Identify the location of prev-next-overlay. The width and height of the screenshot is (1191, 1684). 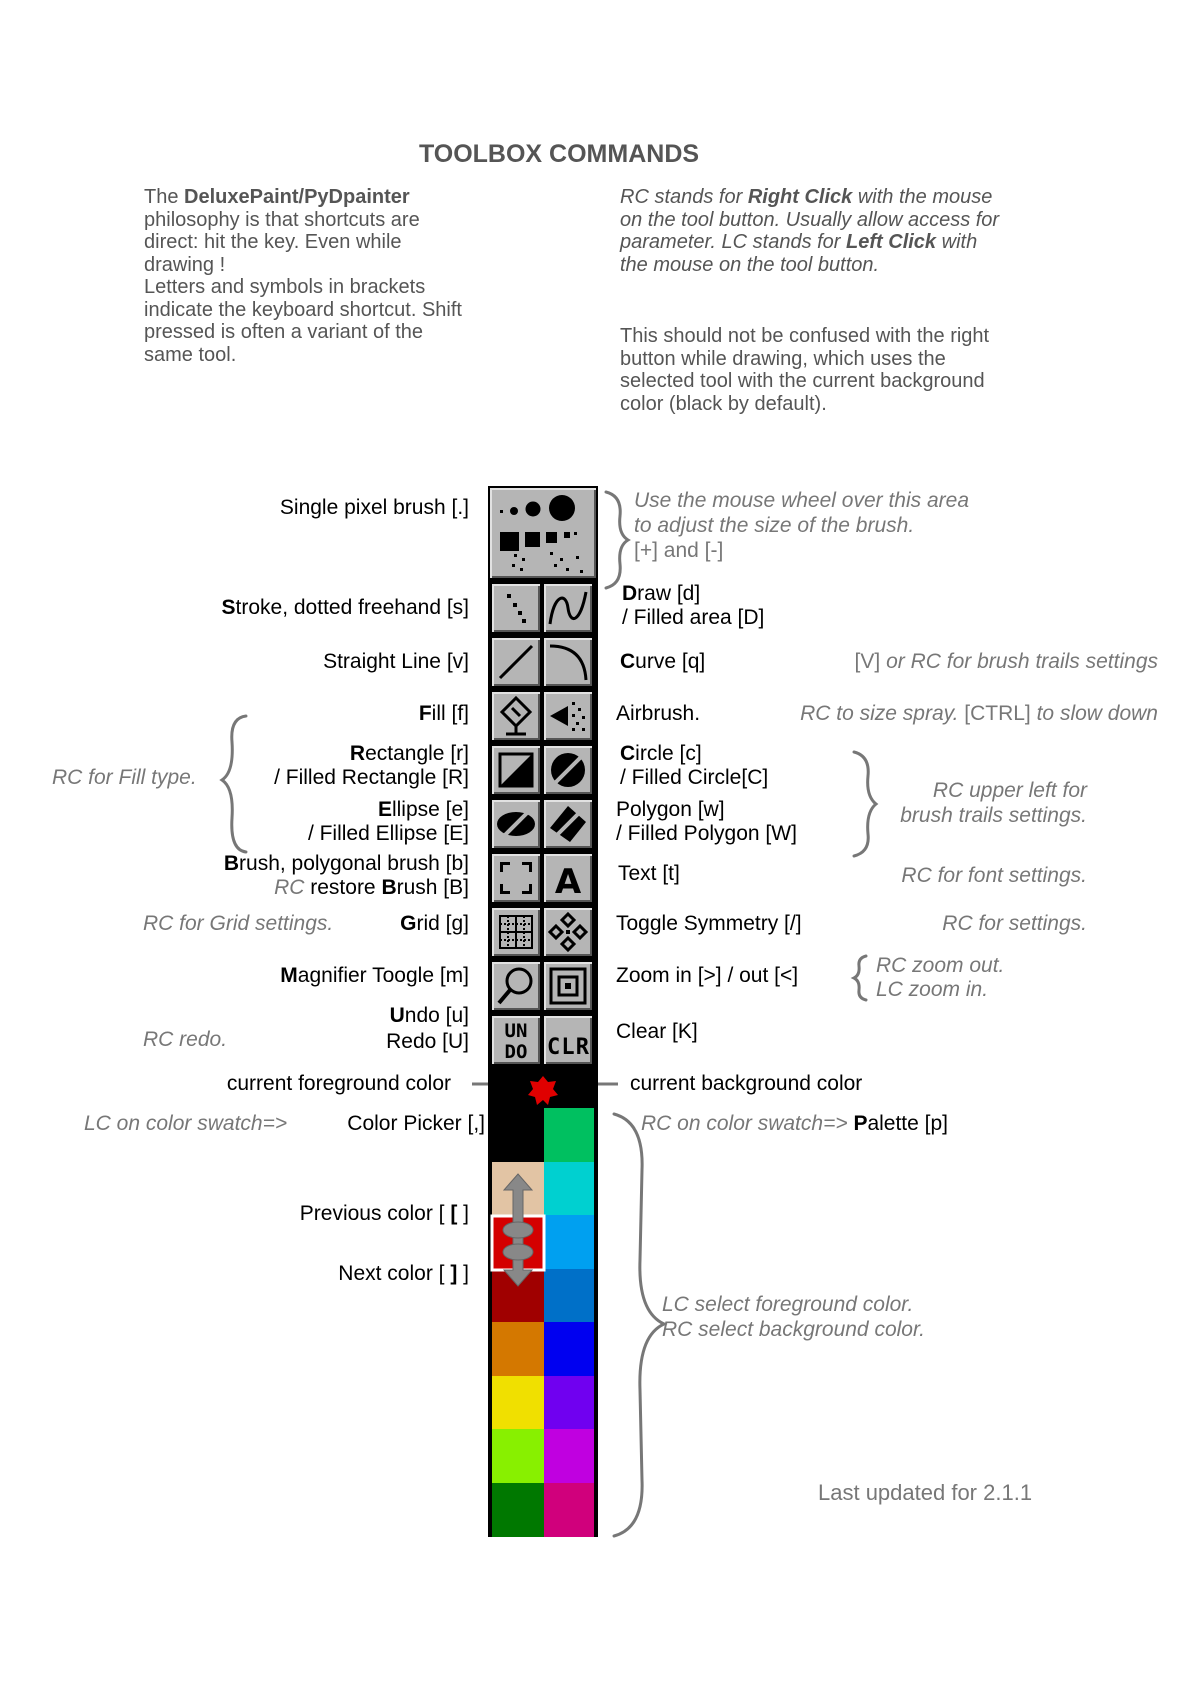
(518, 1230).